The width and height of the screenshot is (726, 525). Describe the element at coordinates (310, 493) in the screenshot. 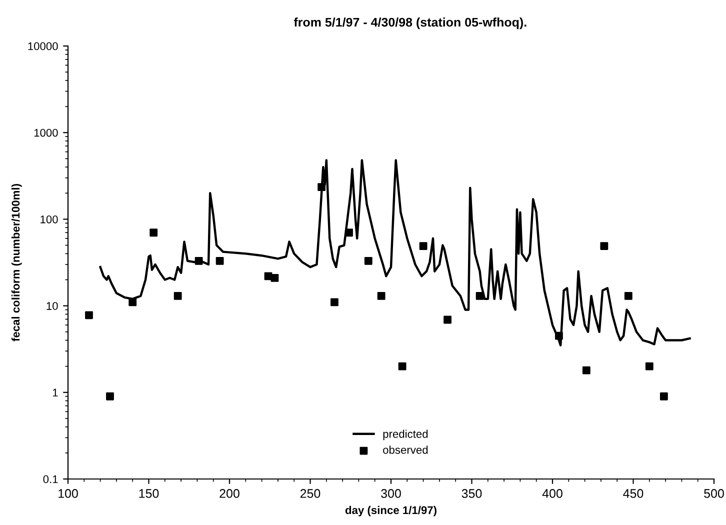

I see `x-tick-label: 250` at that location.